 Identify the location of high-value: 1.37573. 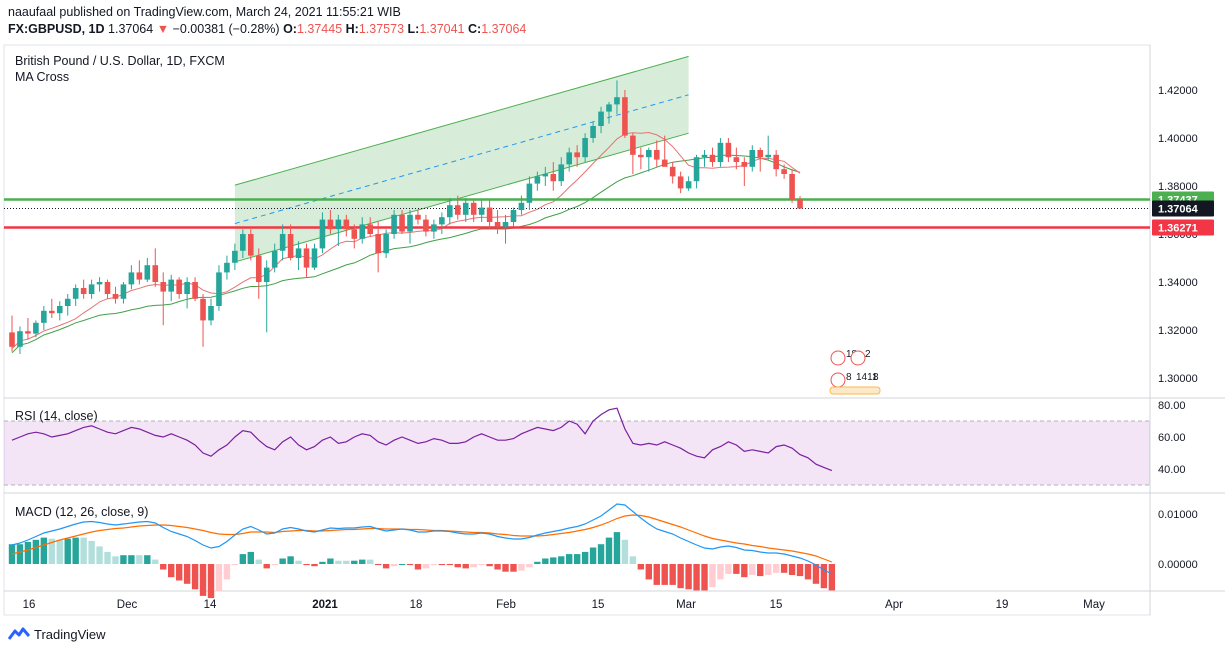
(381, 29).